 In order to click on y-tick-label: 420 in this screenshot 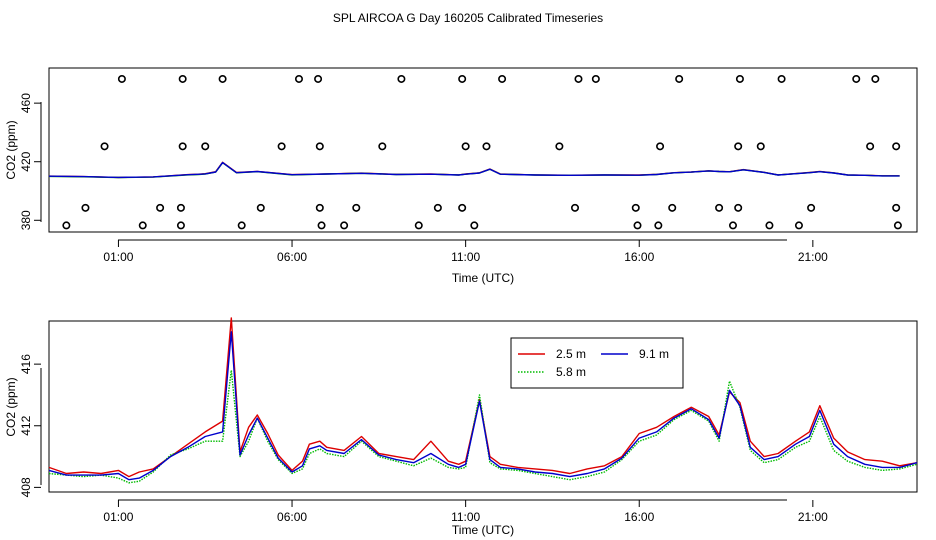, I will do `click(26, 161)`.